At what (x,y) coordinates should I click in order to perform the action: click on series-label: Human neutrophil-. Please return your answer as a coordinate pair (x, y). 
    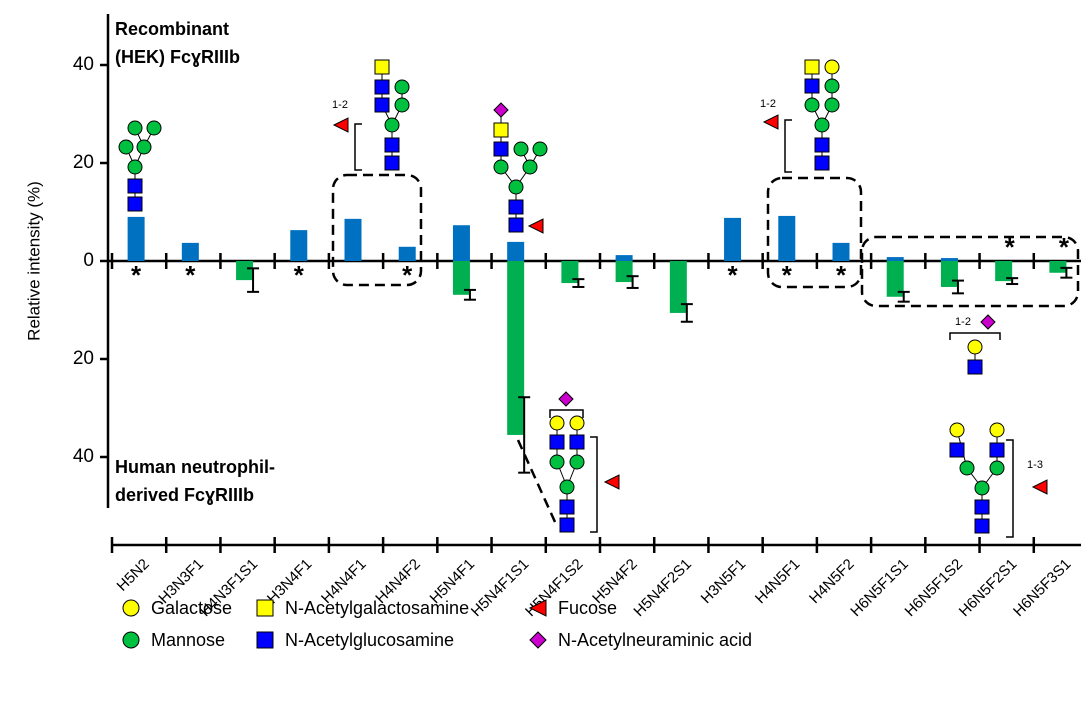
    Looking at the image, I should click on (195, 467).